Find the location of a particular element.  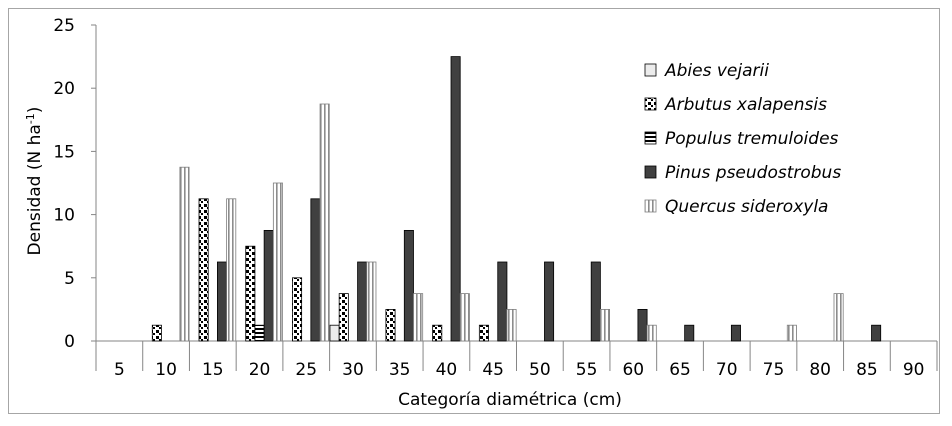

y-axis-title: Densidad (N ha-1) is located at coordinates (35, 181).